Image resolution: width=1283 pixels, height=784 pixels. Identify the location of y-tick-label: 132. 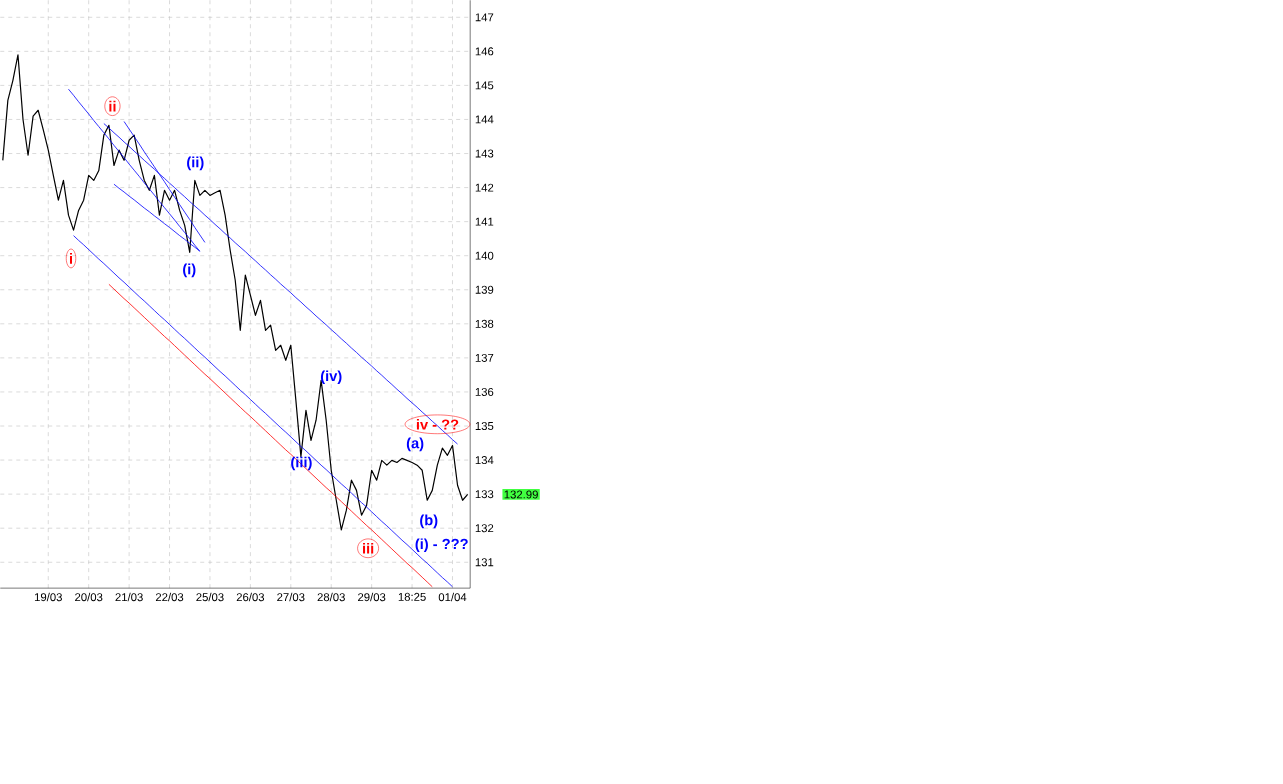
(484, 528).